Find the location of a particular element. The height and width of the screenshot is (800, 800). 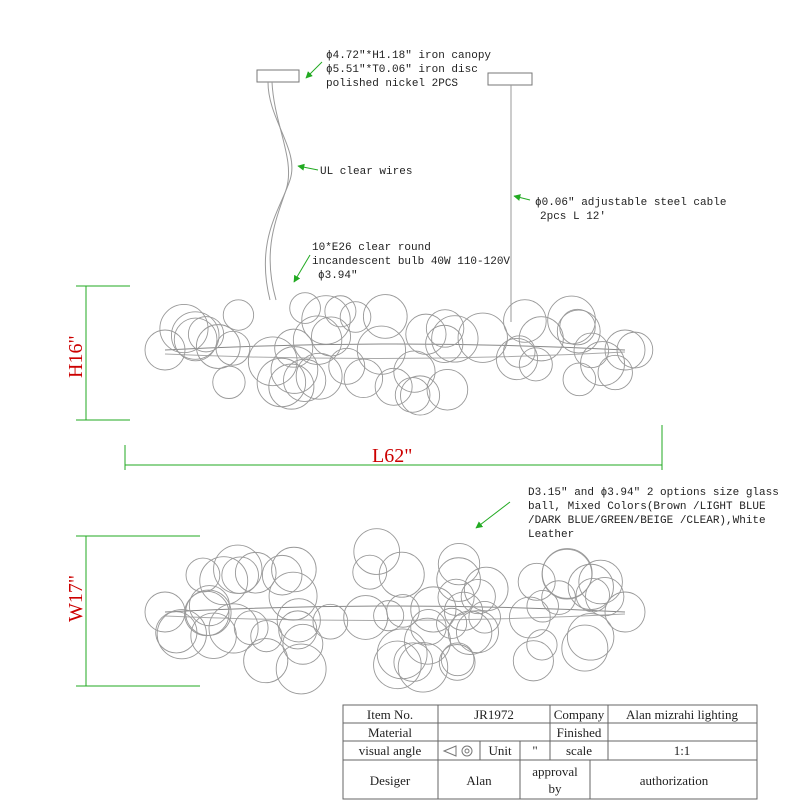

projection-icon is located at coordinates (457, 751).